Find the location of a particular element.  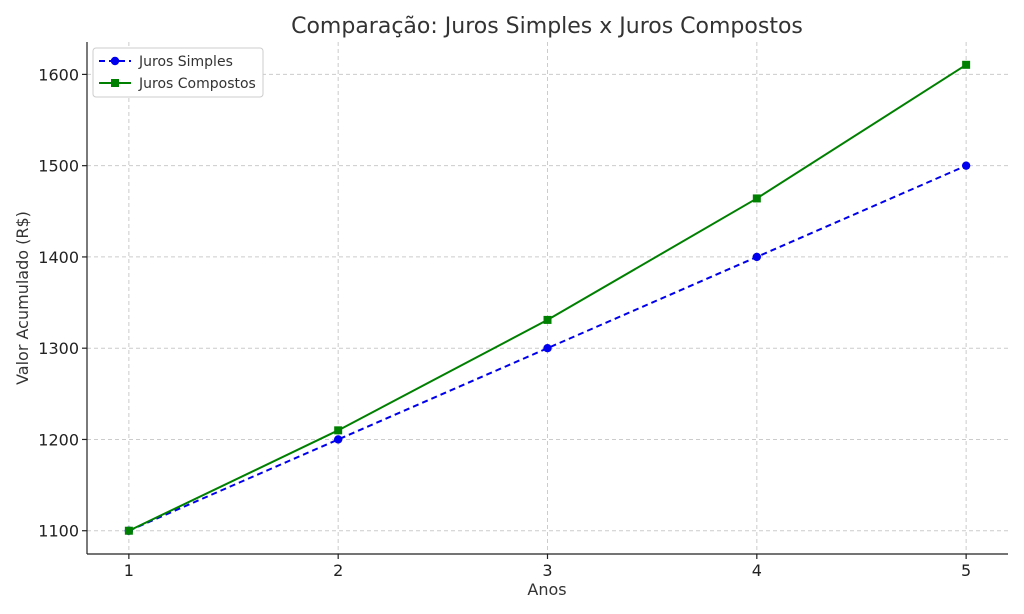

legend-box is located at coordinates (178, 72).